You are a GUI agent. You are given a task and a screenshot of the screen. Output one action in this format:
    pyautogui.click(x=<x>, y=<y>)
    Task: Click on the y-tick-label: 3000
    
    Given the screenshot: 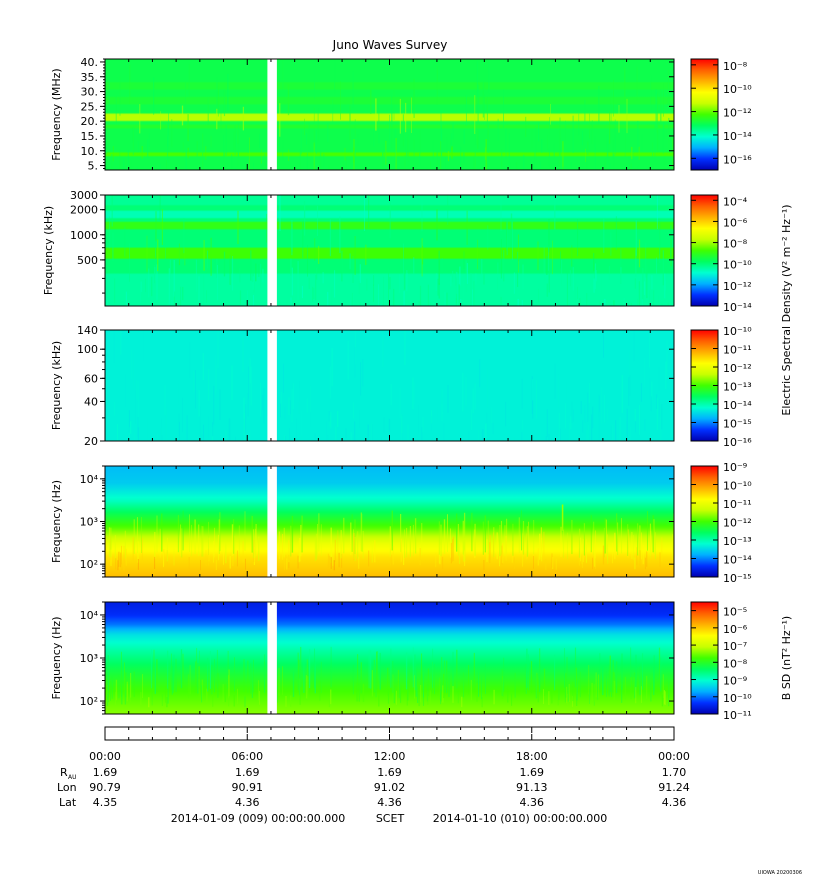 What is the action you would take?
    pyautogui.click(x=84, y=195)
    